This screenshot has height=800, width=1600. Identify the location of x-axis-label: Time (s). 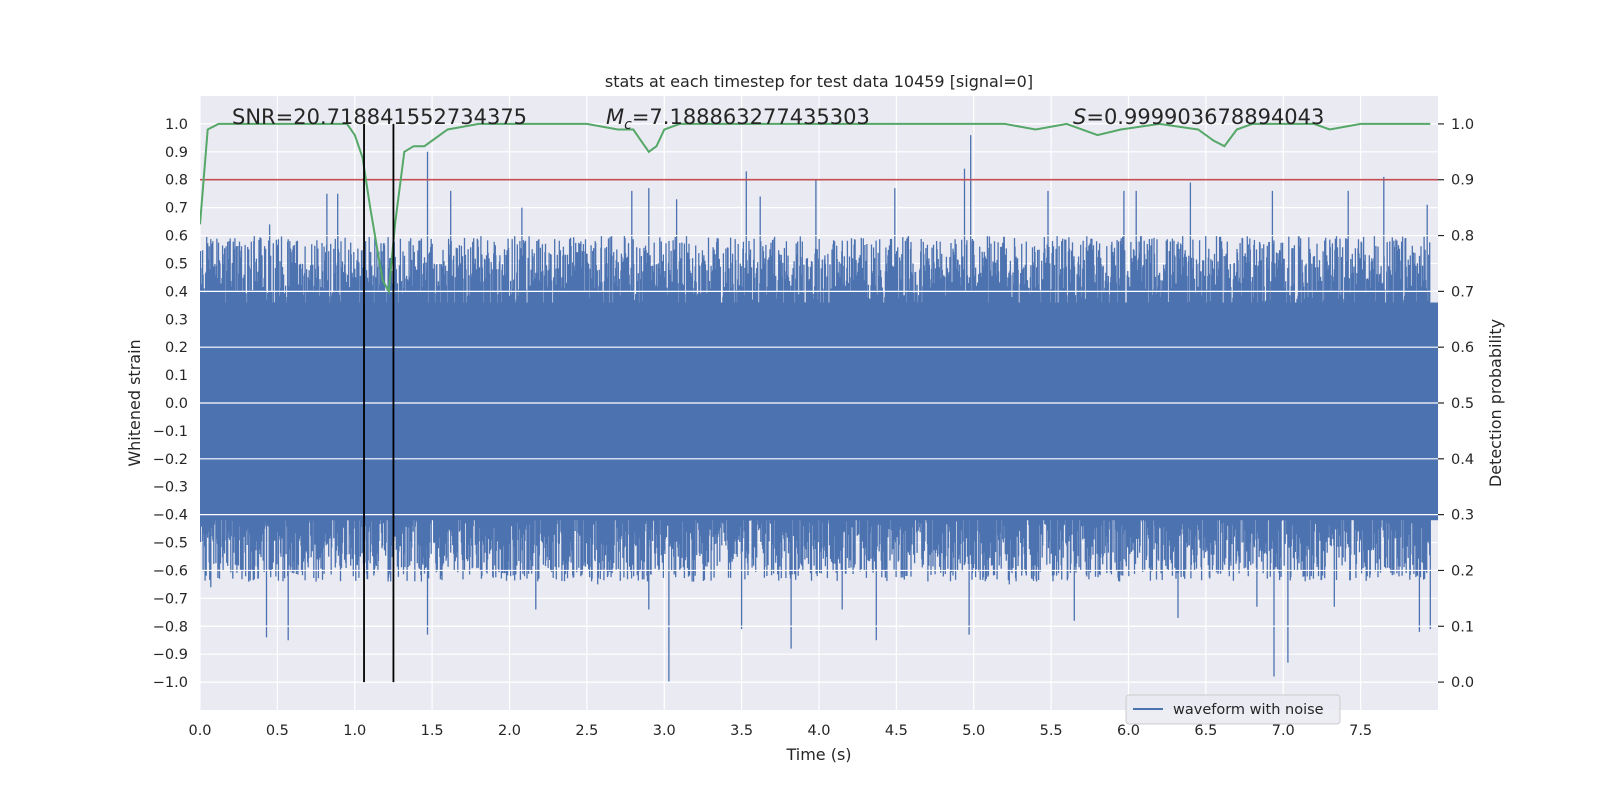
(818, 754).